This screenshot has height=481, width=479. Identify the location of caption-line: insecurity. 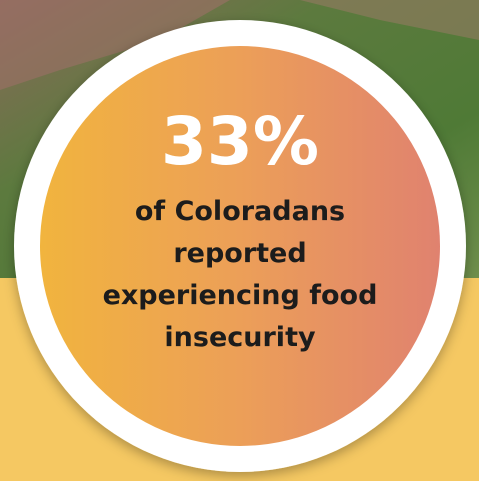
(240, 337).